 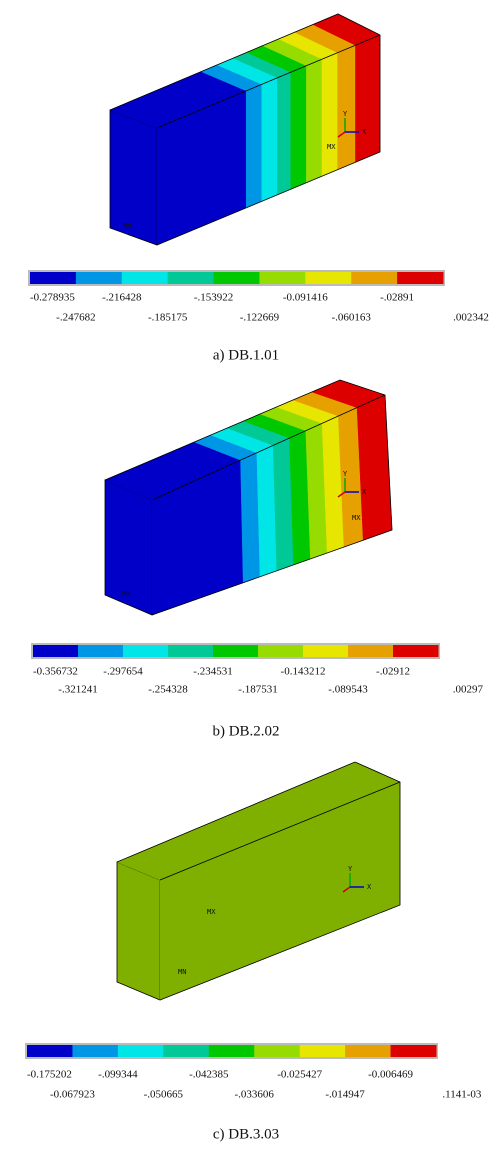 I want to click on legend-label: -0.025427, so click(x=299, y=1075).